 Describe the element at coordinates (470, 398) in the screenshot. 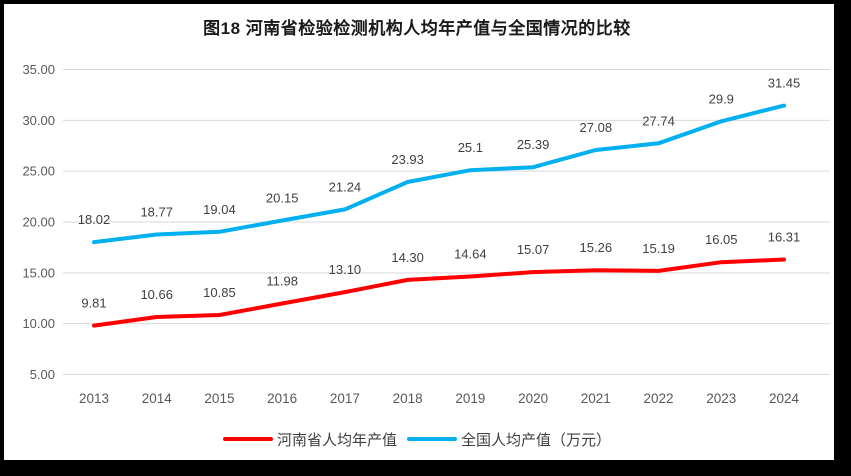

I see `x-axis-tick-label: 2019` at that location.